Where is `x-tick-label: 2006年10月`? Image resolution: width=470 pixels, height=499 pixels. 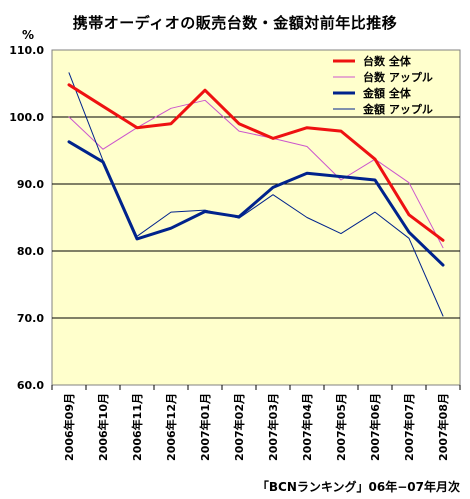
x-tick-label: 2006年10月 is located at coordinates (103, 427).